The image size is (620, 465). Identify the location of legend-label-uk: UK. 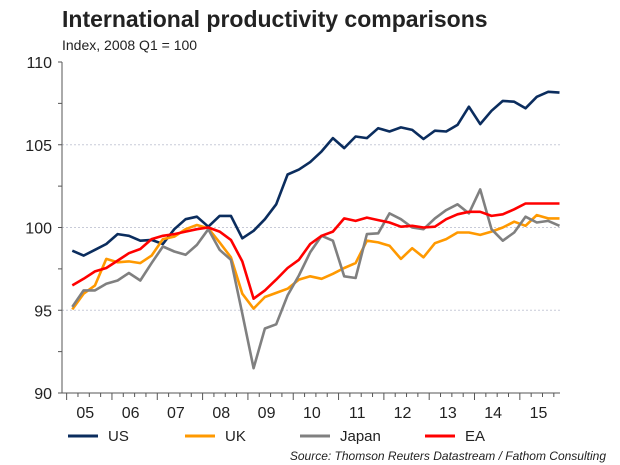
(235, 436).